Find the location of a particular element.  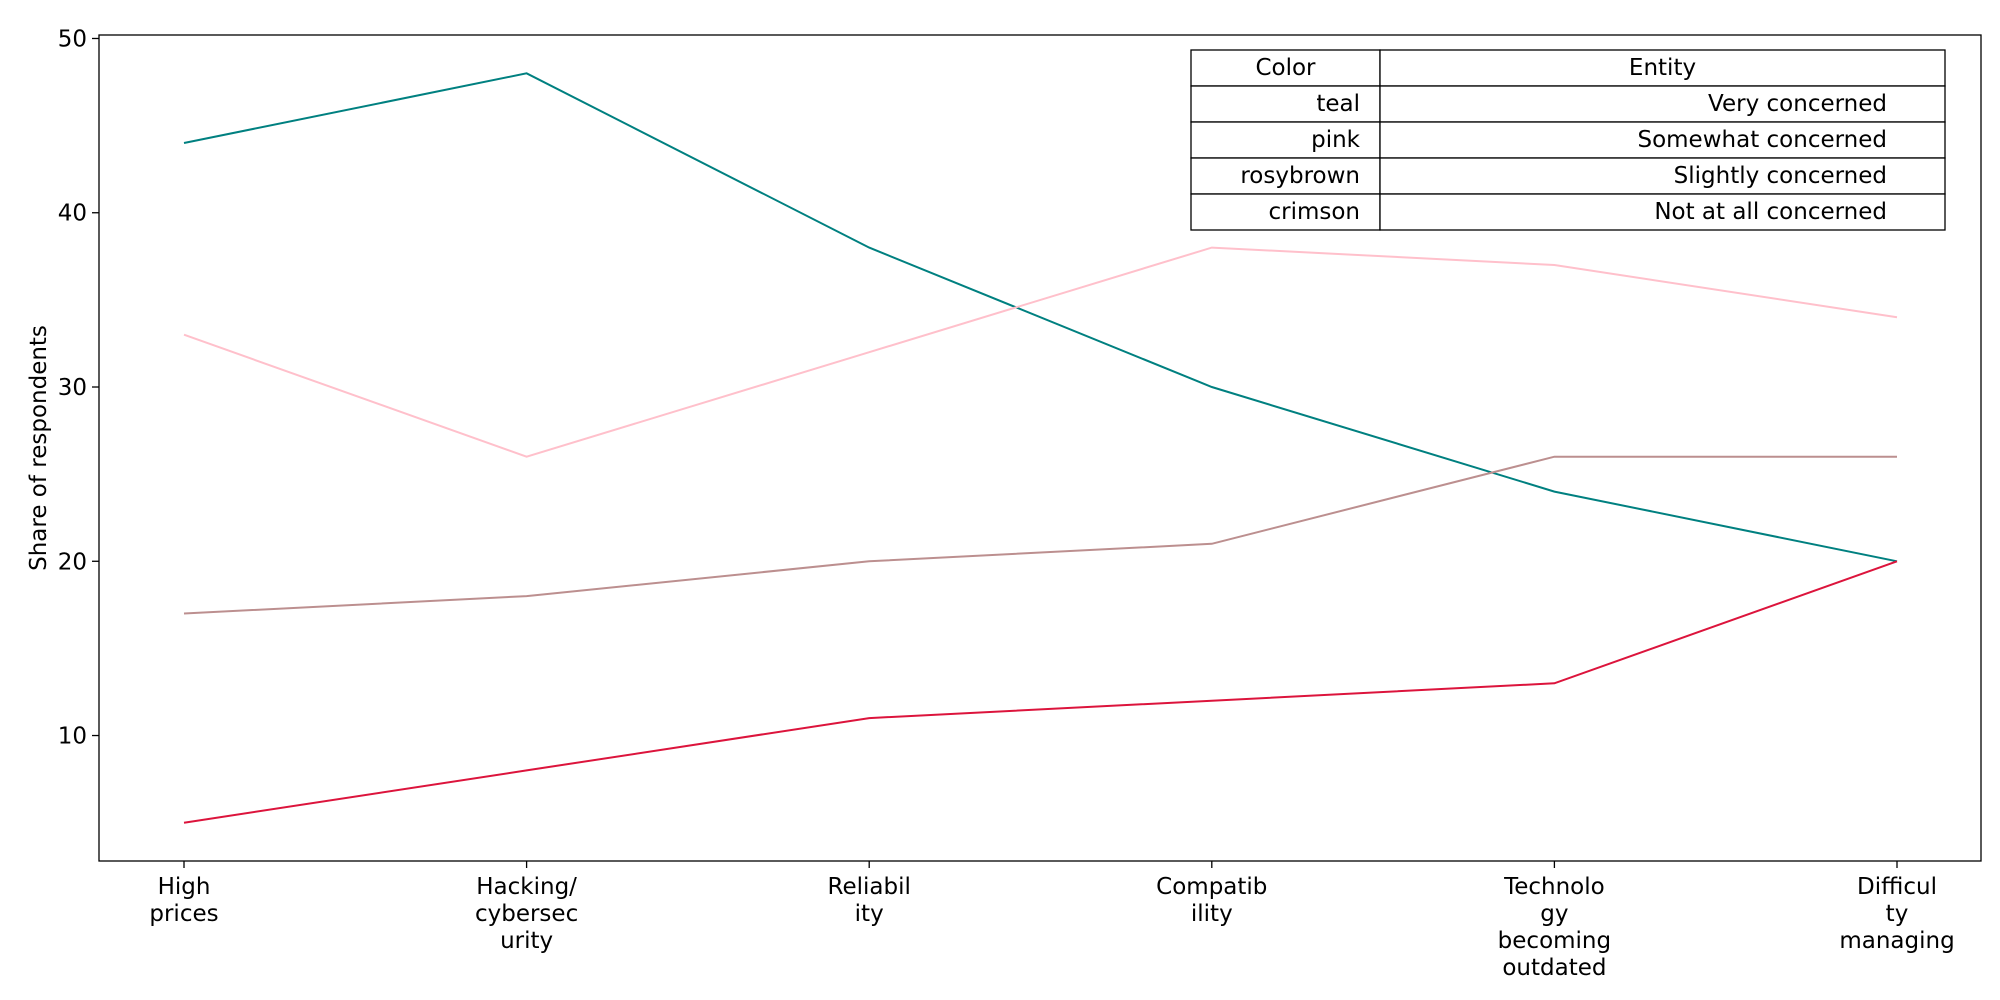

legend-entity-name: Very concerned is located at coordinates (1797, 104).